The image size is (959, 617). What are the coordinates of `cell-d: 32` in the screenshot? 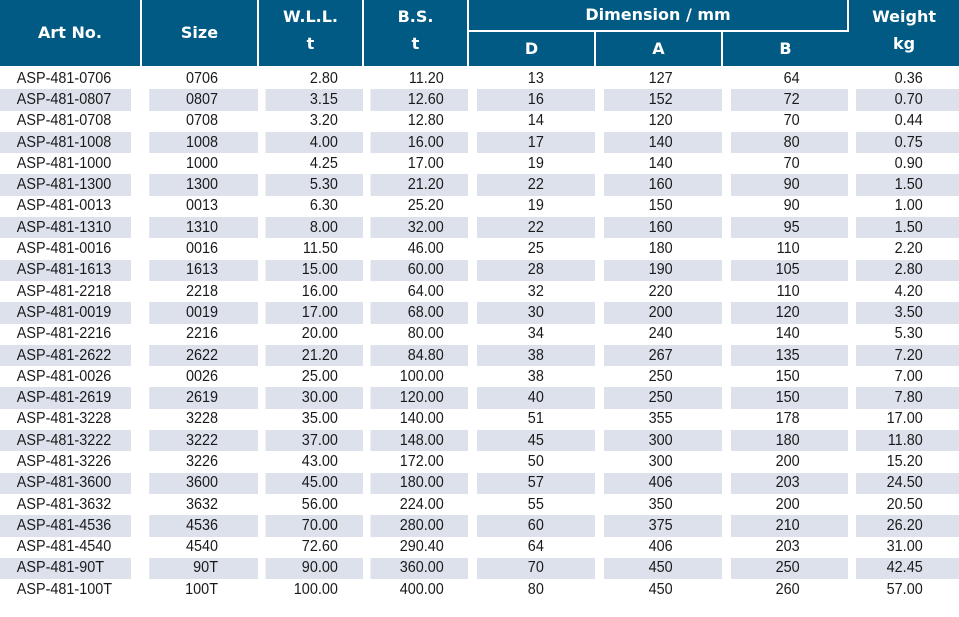 It's located at (535, 291).